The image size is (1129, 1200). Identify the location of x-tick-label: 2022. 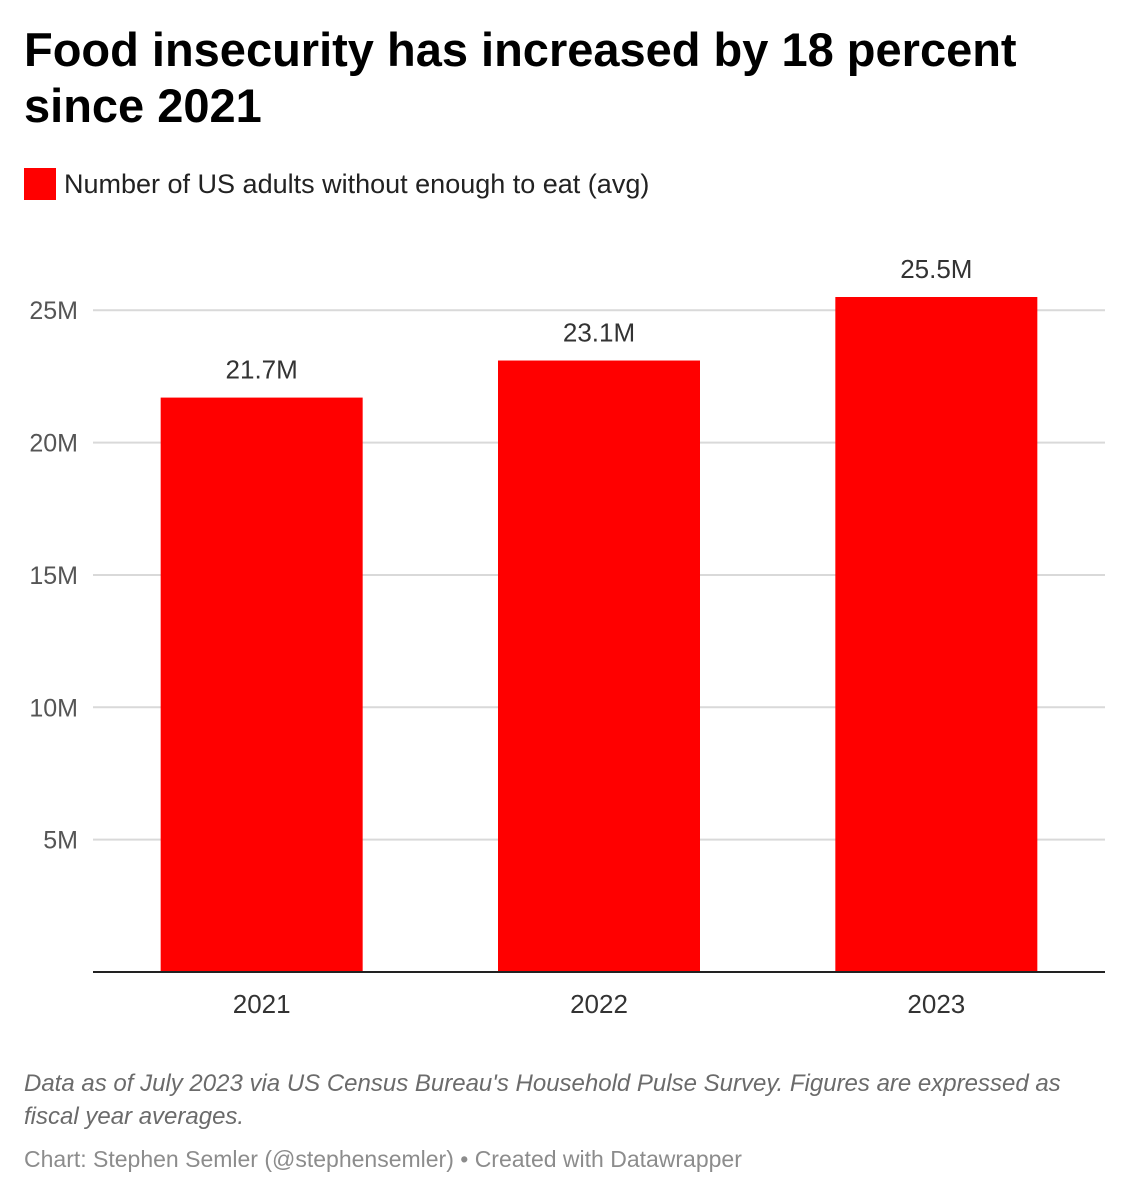
(599, 1004).